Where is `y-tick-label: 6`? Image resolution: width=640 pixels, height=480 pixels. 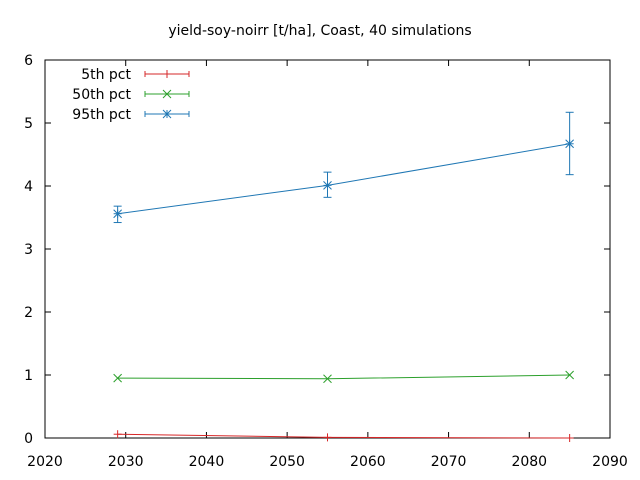 y-tick-label: 6 is located at coordinates (28, 61).